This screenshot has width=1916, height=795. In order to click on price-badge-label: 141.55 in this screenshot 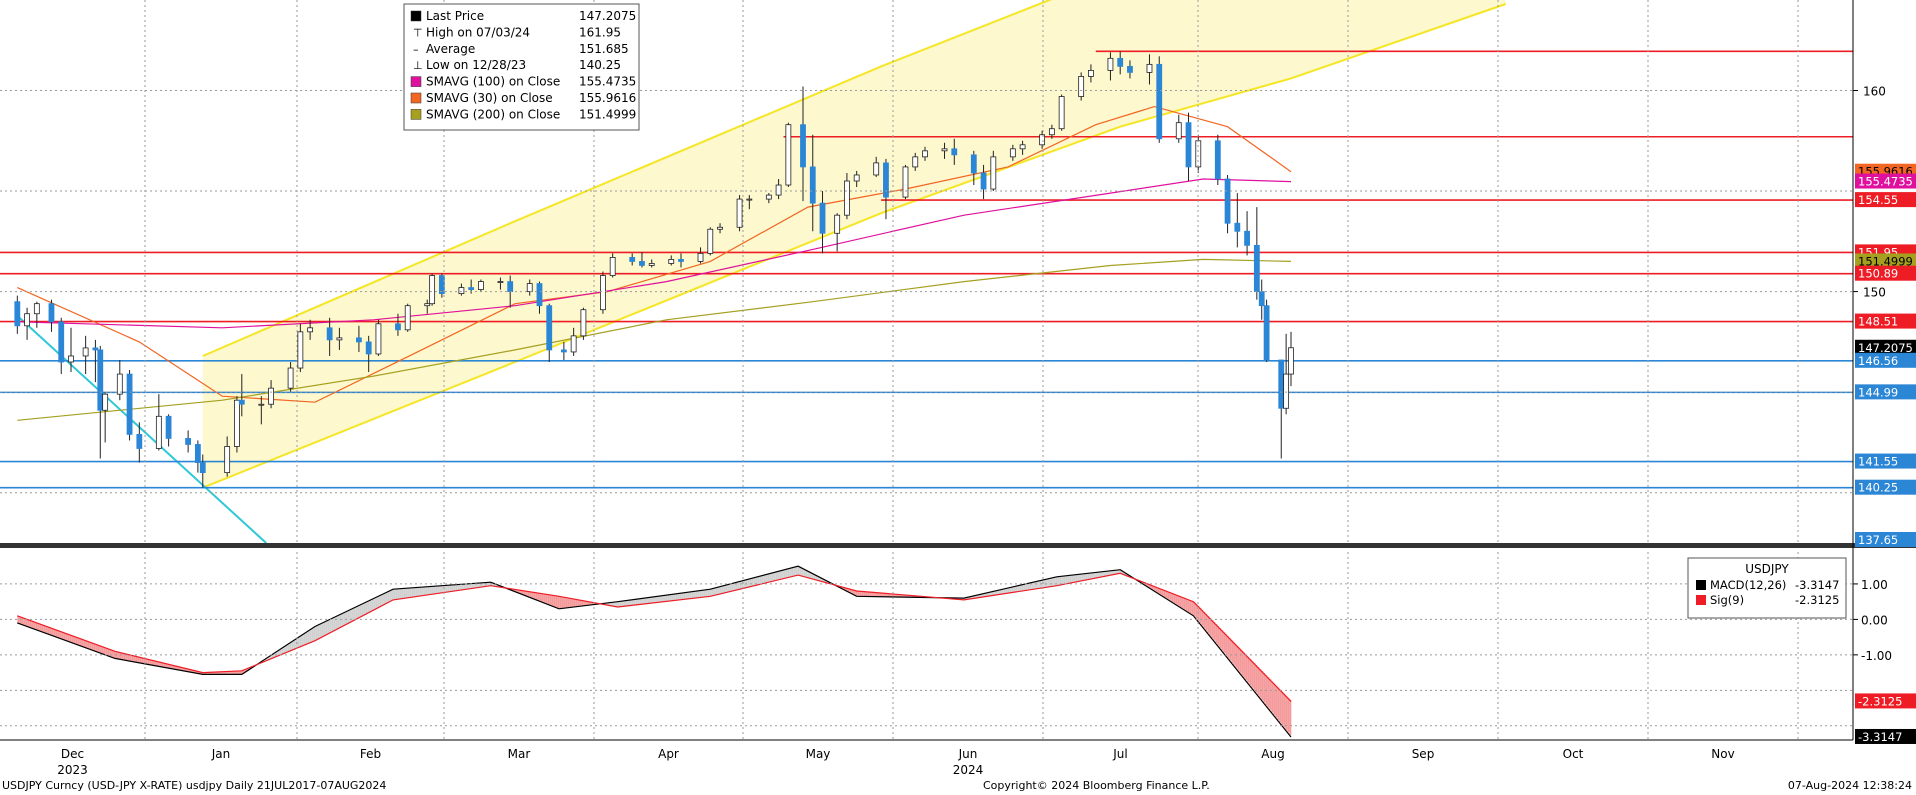, I will do `click(1878, 462)`.